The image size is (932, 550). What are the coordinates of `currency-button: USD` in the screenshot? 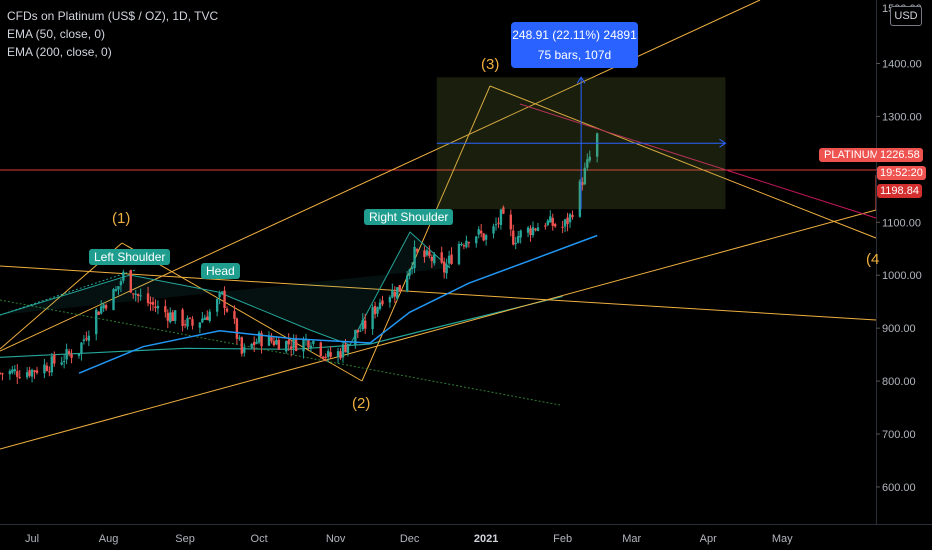 It's located at (906, 16).